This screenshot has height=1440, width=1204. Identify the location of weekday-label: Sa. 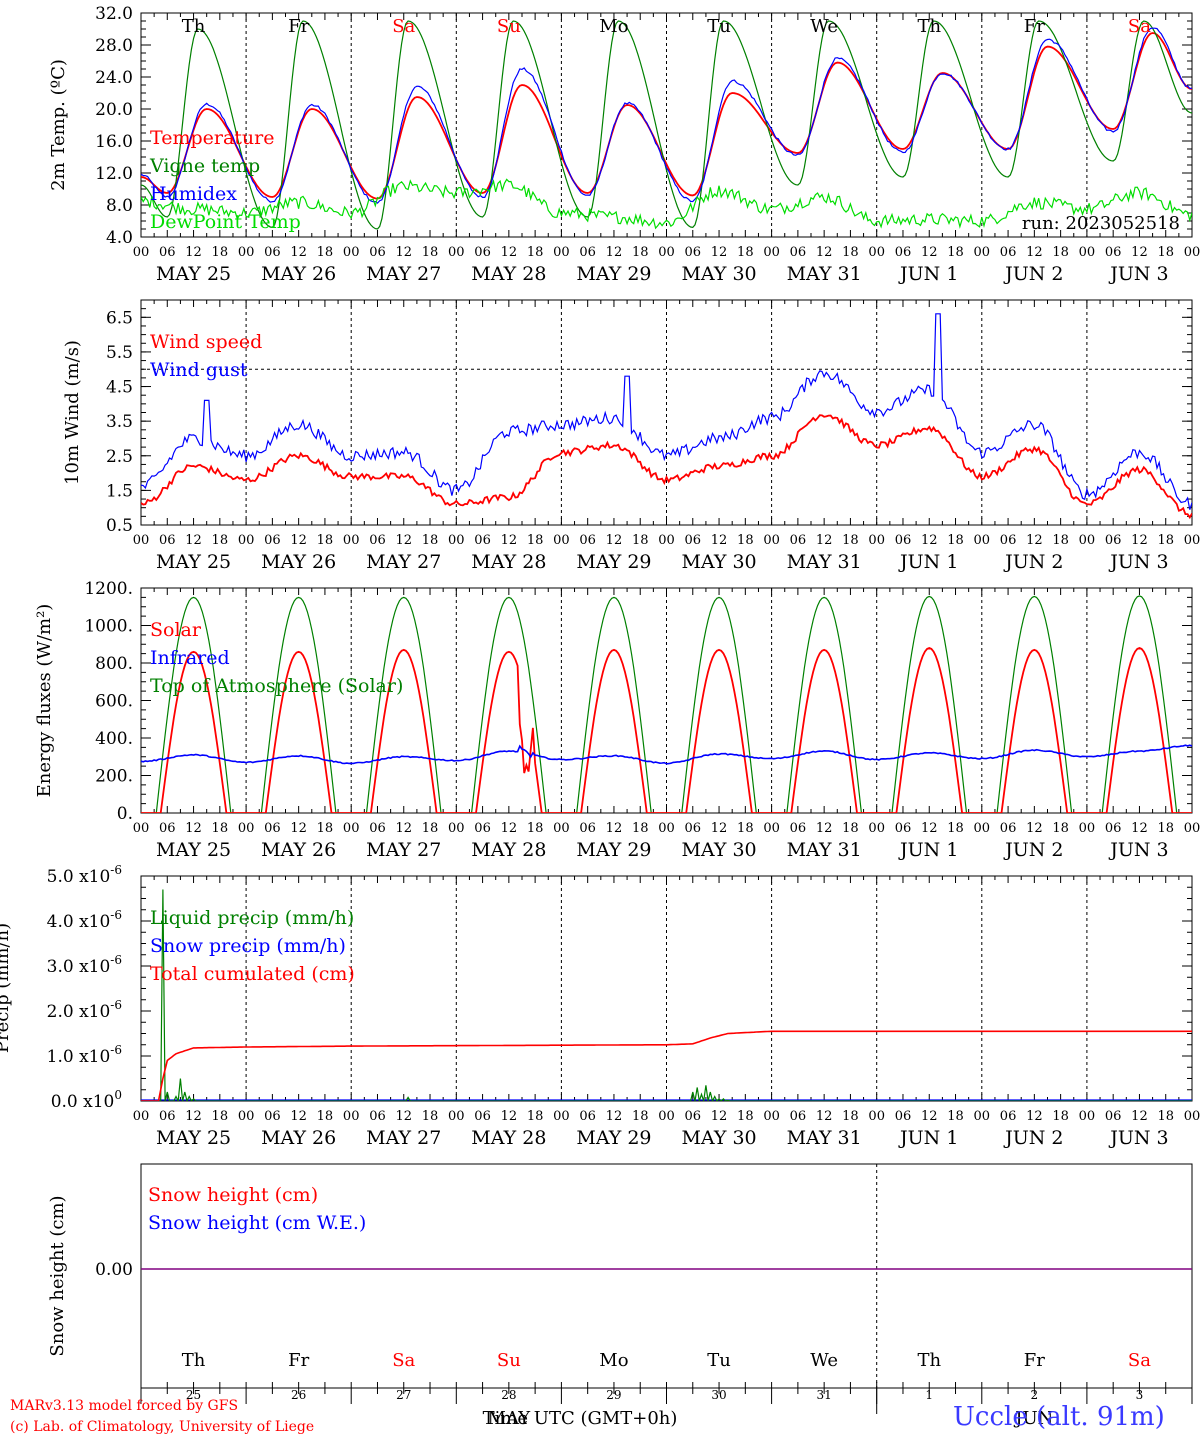
(1139, 1360).